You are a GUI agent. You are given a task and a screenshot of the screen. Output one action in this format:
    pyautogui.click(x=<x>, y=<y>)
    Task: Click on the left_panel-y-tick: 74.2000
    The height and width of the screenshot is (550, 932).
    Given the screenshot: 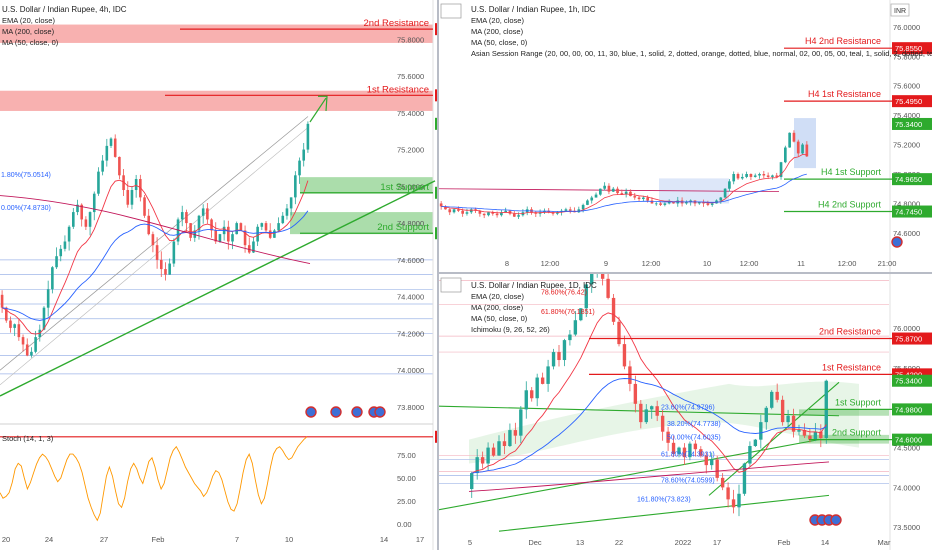 What is the action you would take?
    pyautogui.click(x=410, y=333)
    